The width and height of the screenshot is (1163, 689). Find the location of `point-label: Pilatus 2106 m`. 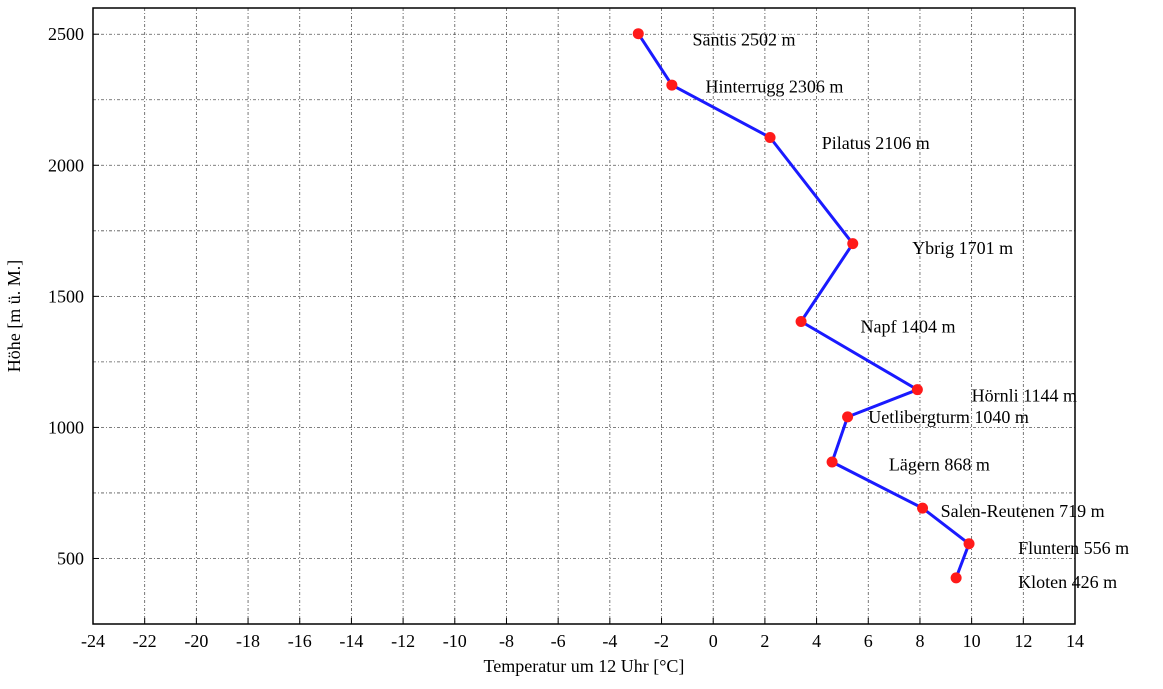

point-label: Pilatus 2106 m is located at coordinates (876, 143).